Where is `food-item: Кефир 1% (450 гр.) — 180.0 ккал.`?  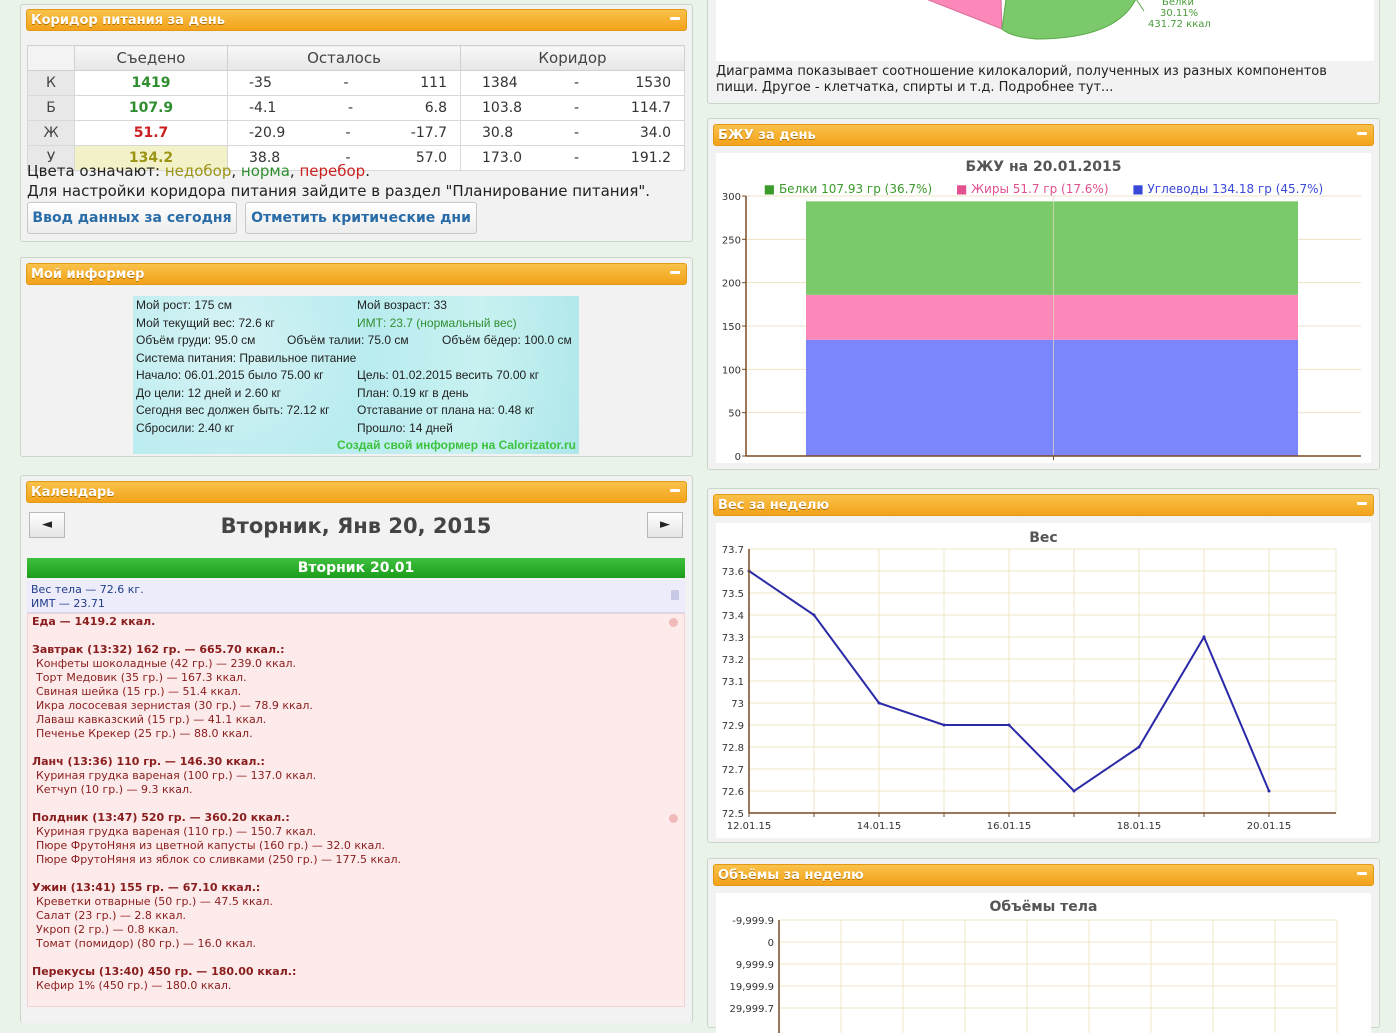
food-item: Кефир 1% (450 гр.) — 180.0 ккал. is located at coordinates (134, 985).